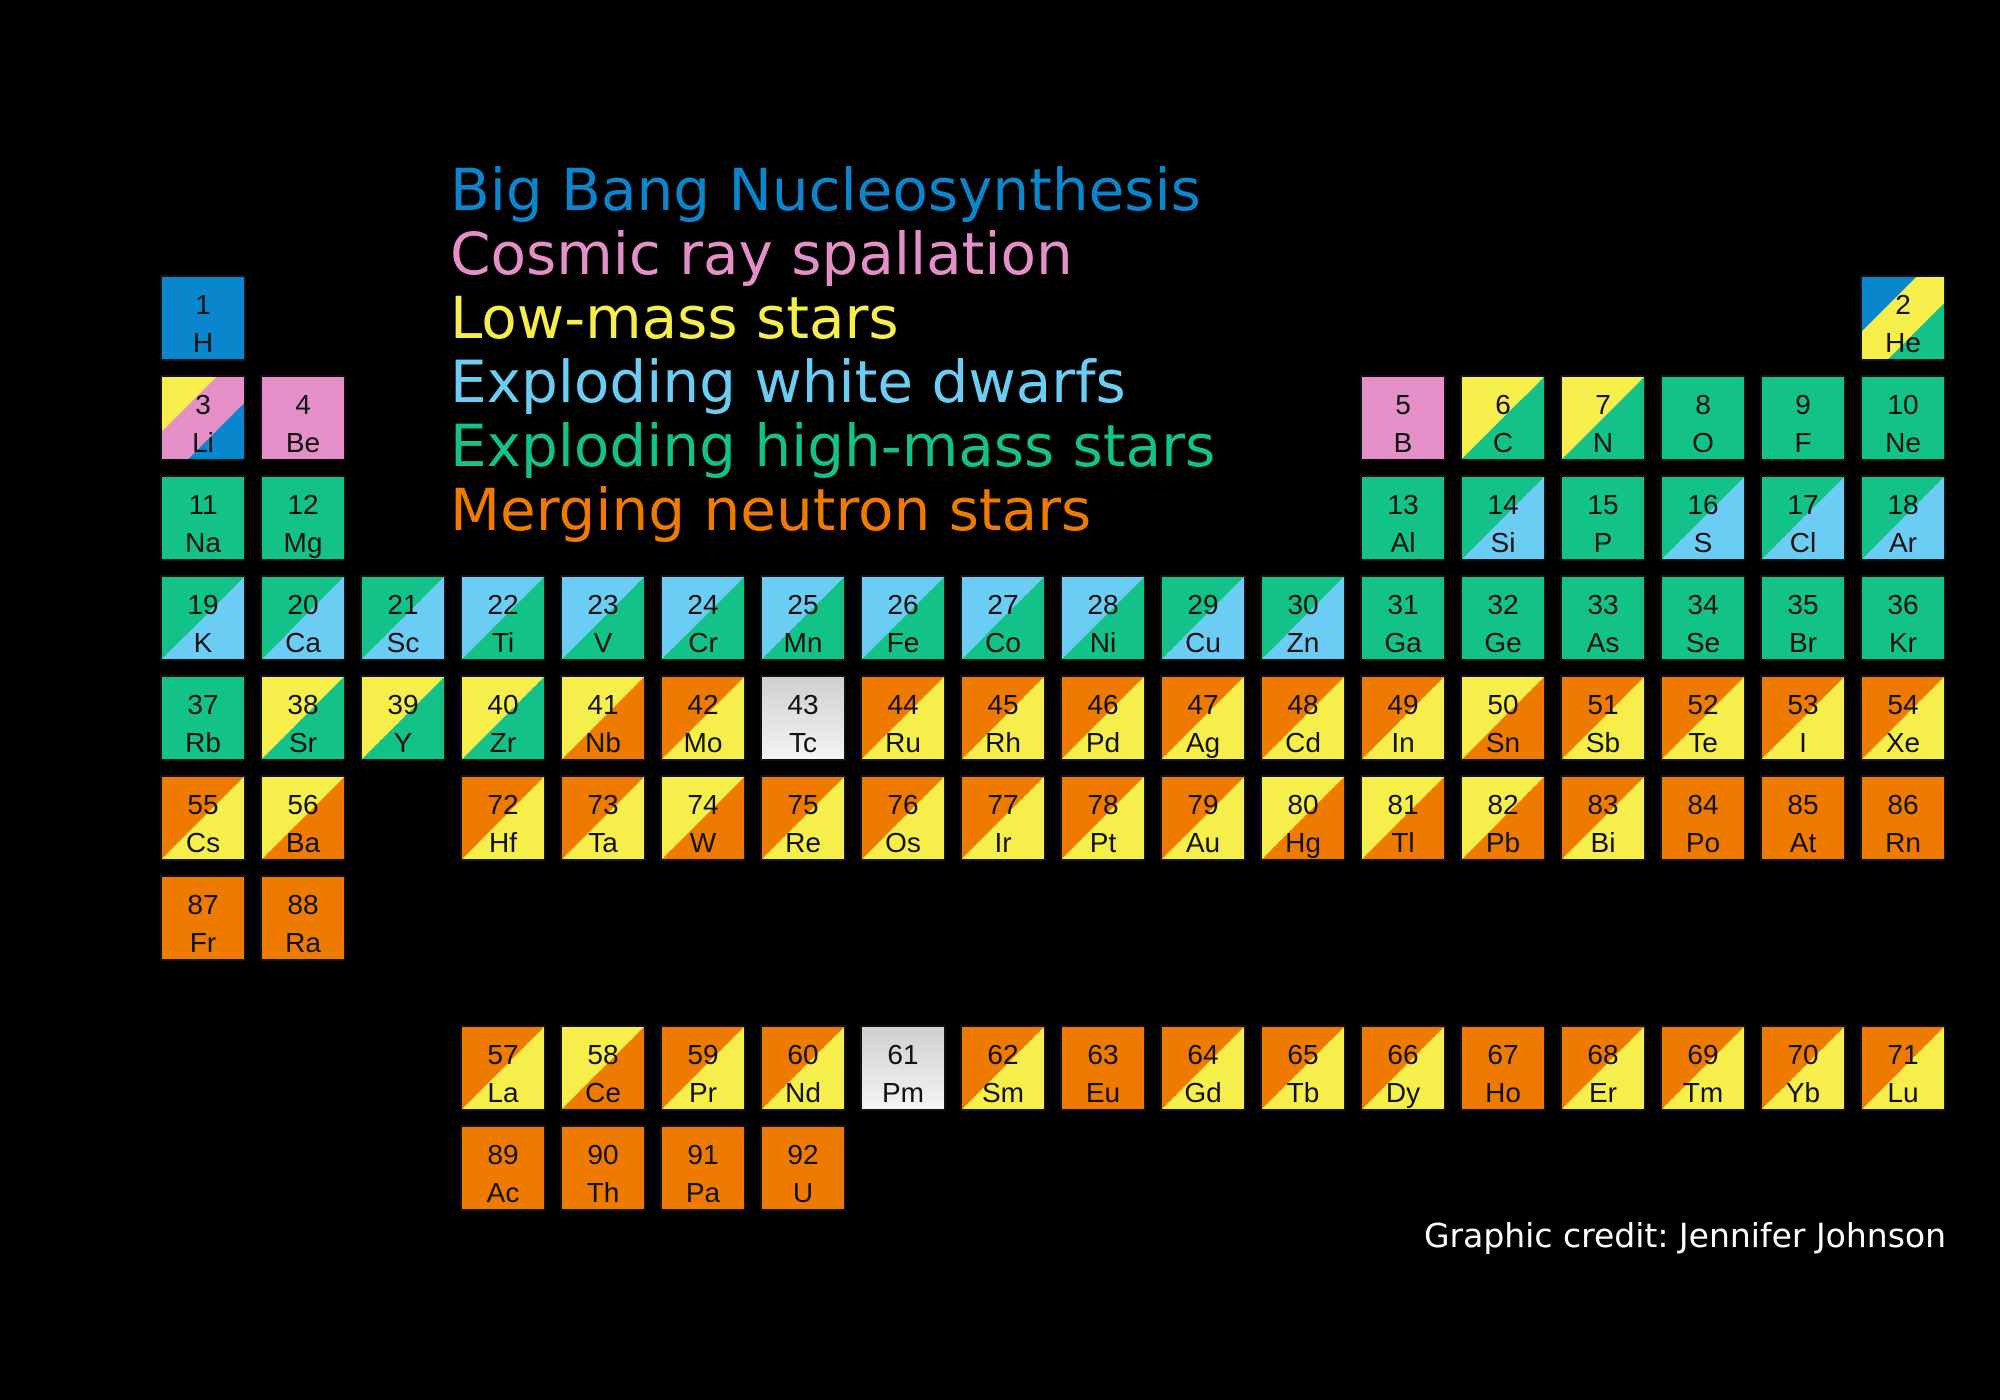 The height and width of the screenshot is (1400, 2000). I want to click on element-symbol: Ar, so click(1903, 542).